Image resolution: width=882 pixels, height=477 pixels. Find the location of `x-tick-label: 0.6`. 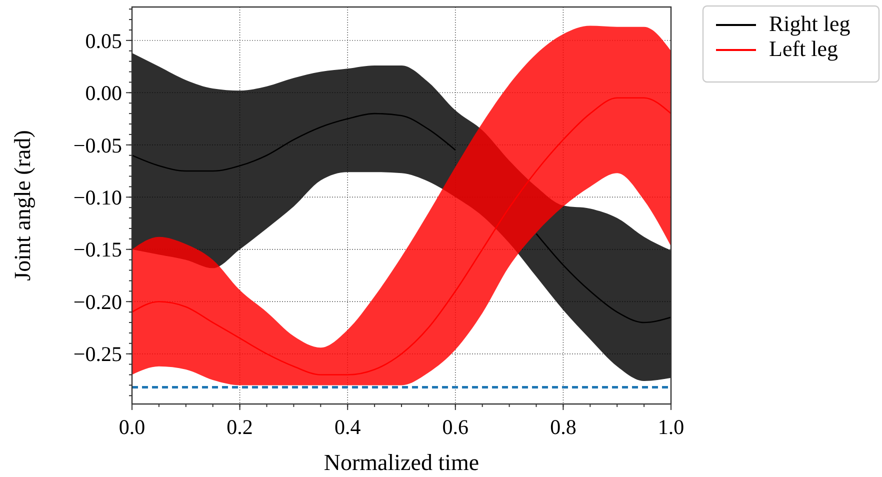

x-tick-label: 0.6 is located at coordinates (455, 427).